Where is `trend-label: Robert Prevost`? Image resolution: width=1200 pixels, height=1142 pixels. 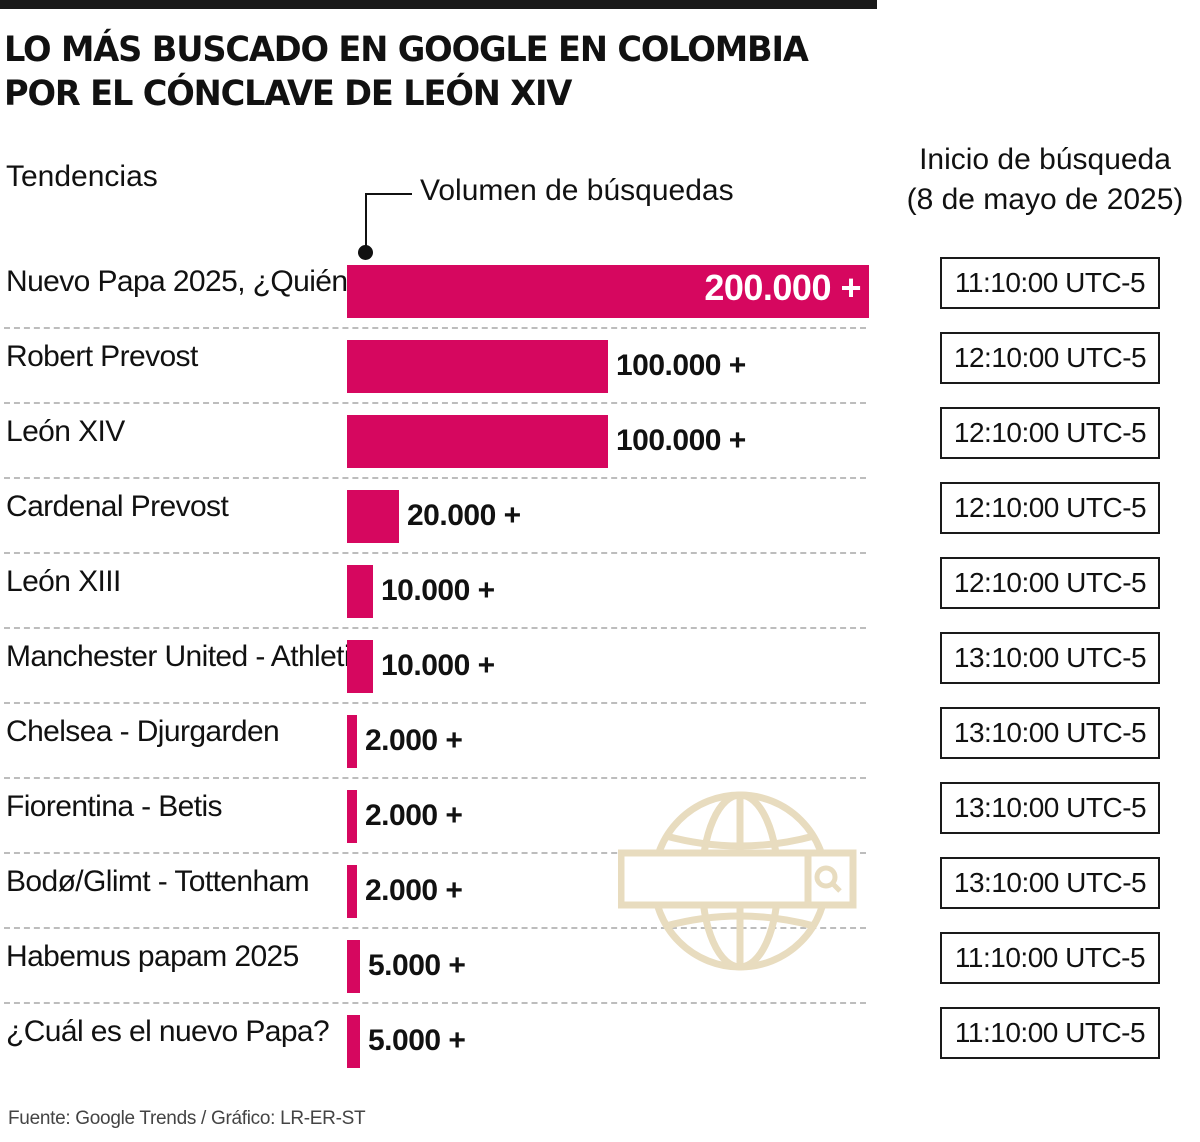
trend-label: Robert Prevost is located at coordinates (102, 356).